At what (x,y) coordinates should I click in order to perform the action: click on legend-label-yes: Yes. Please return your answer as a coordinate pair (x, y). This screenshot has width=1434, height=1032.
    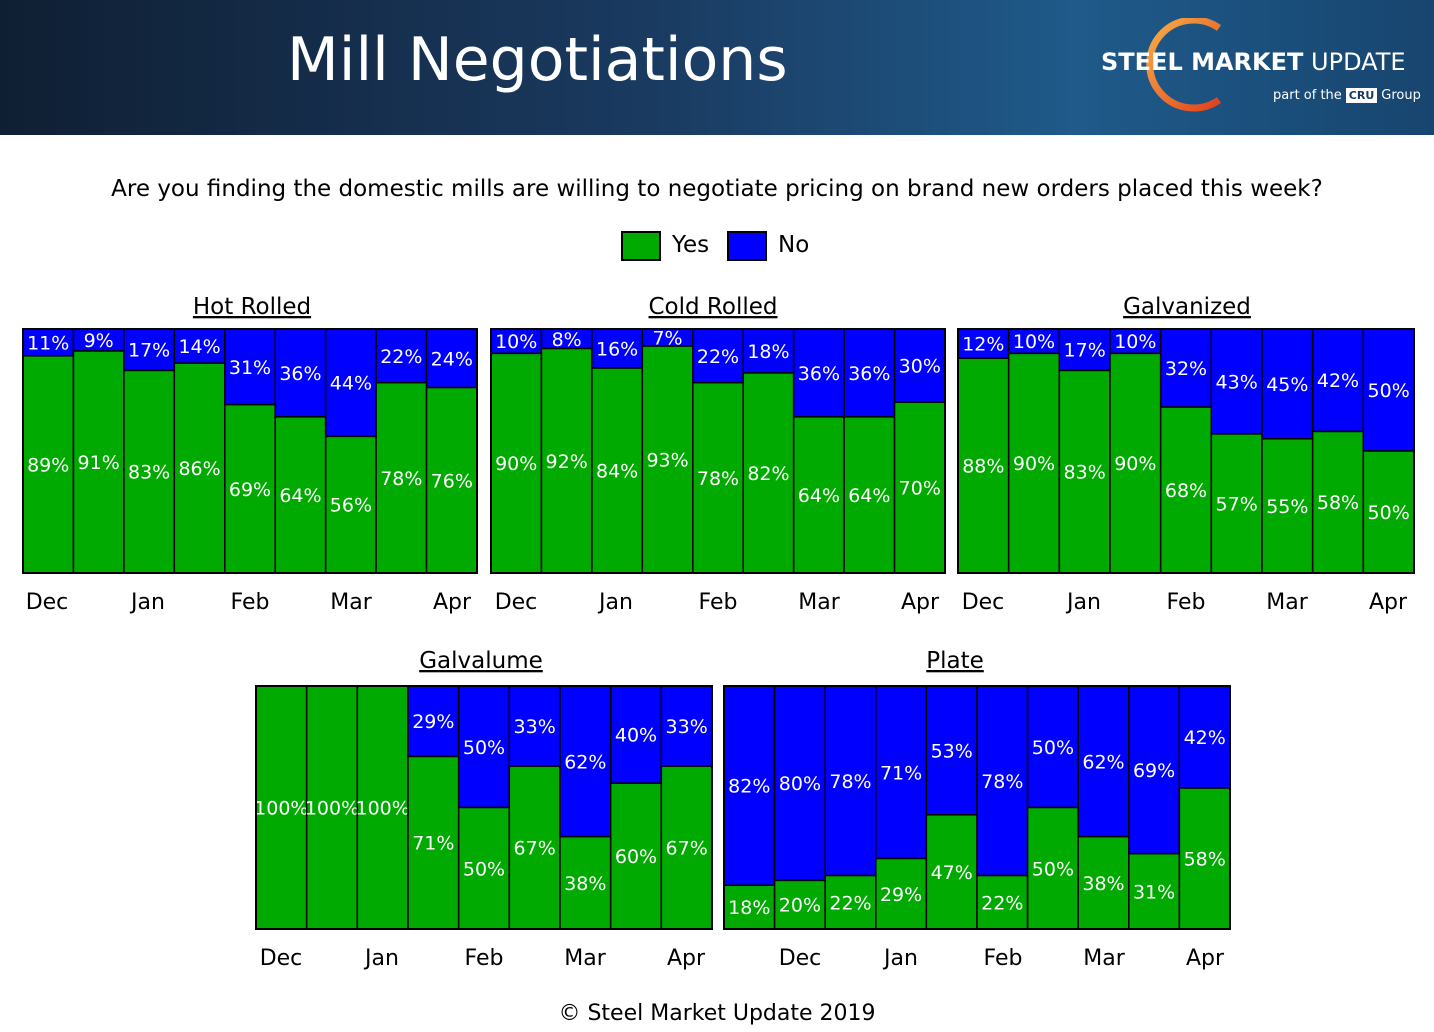
    Looking at the image, I should click on (691, 245).